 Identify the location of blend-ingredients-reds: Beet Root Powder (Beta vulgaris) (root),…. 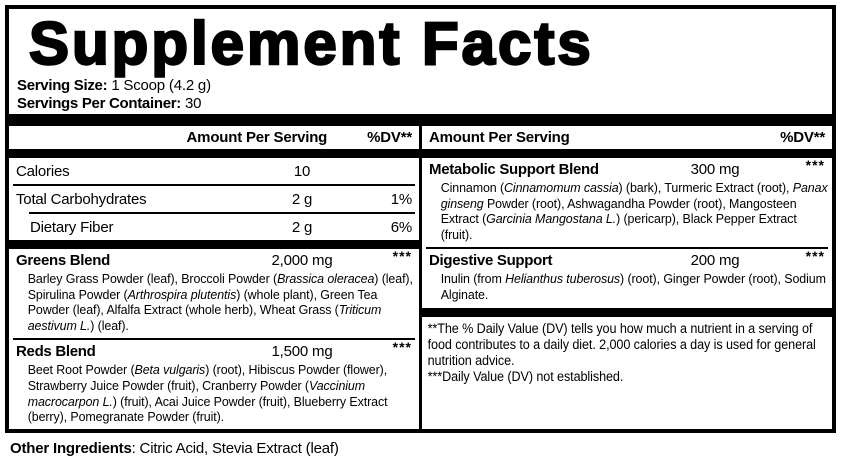
(207, 393).